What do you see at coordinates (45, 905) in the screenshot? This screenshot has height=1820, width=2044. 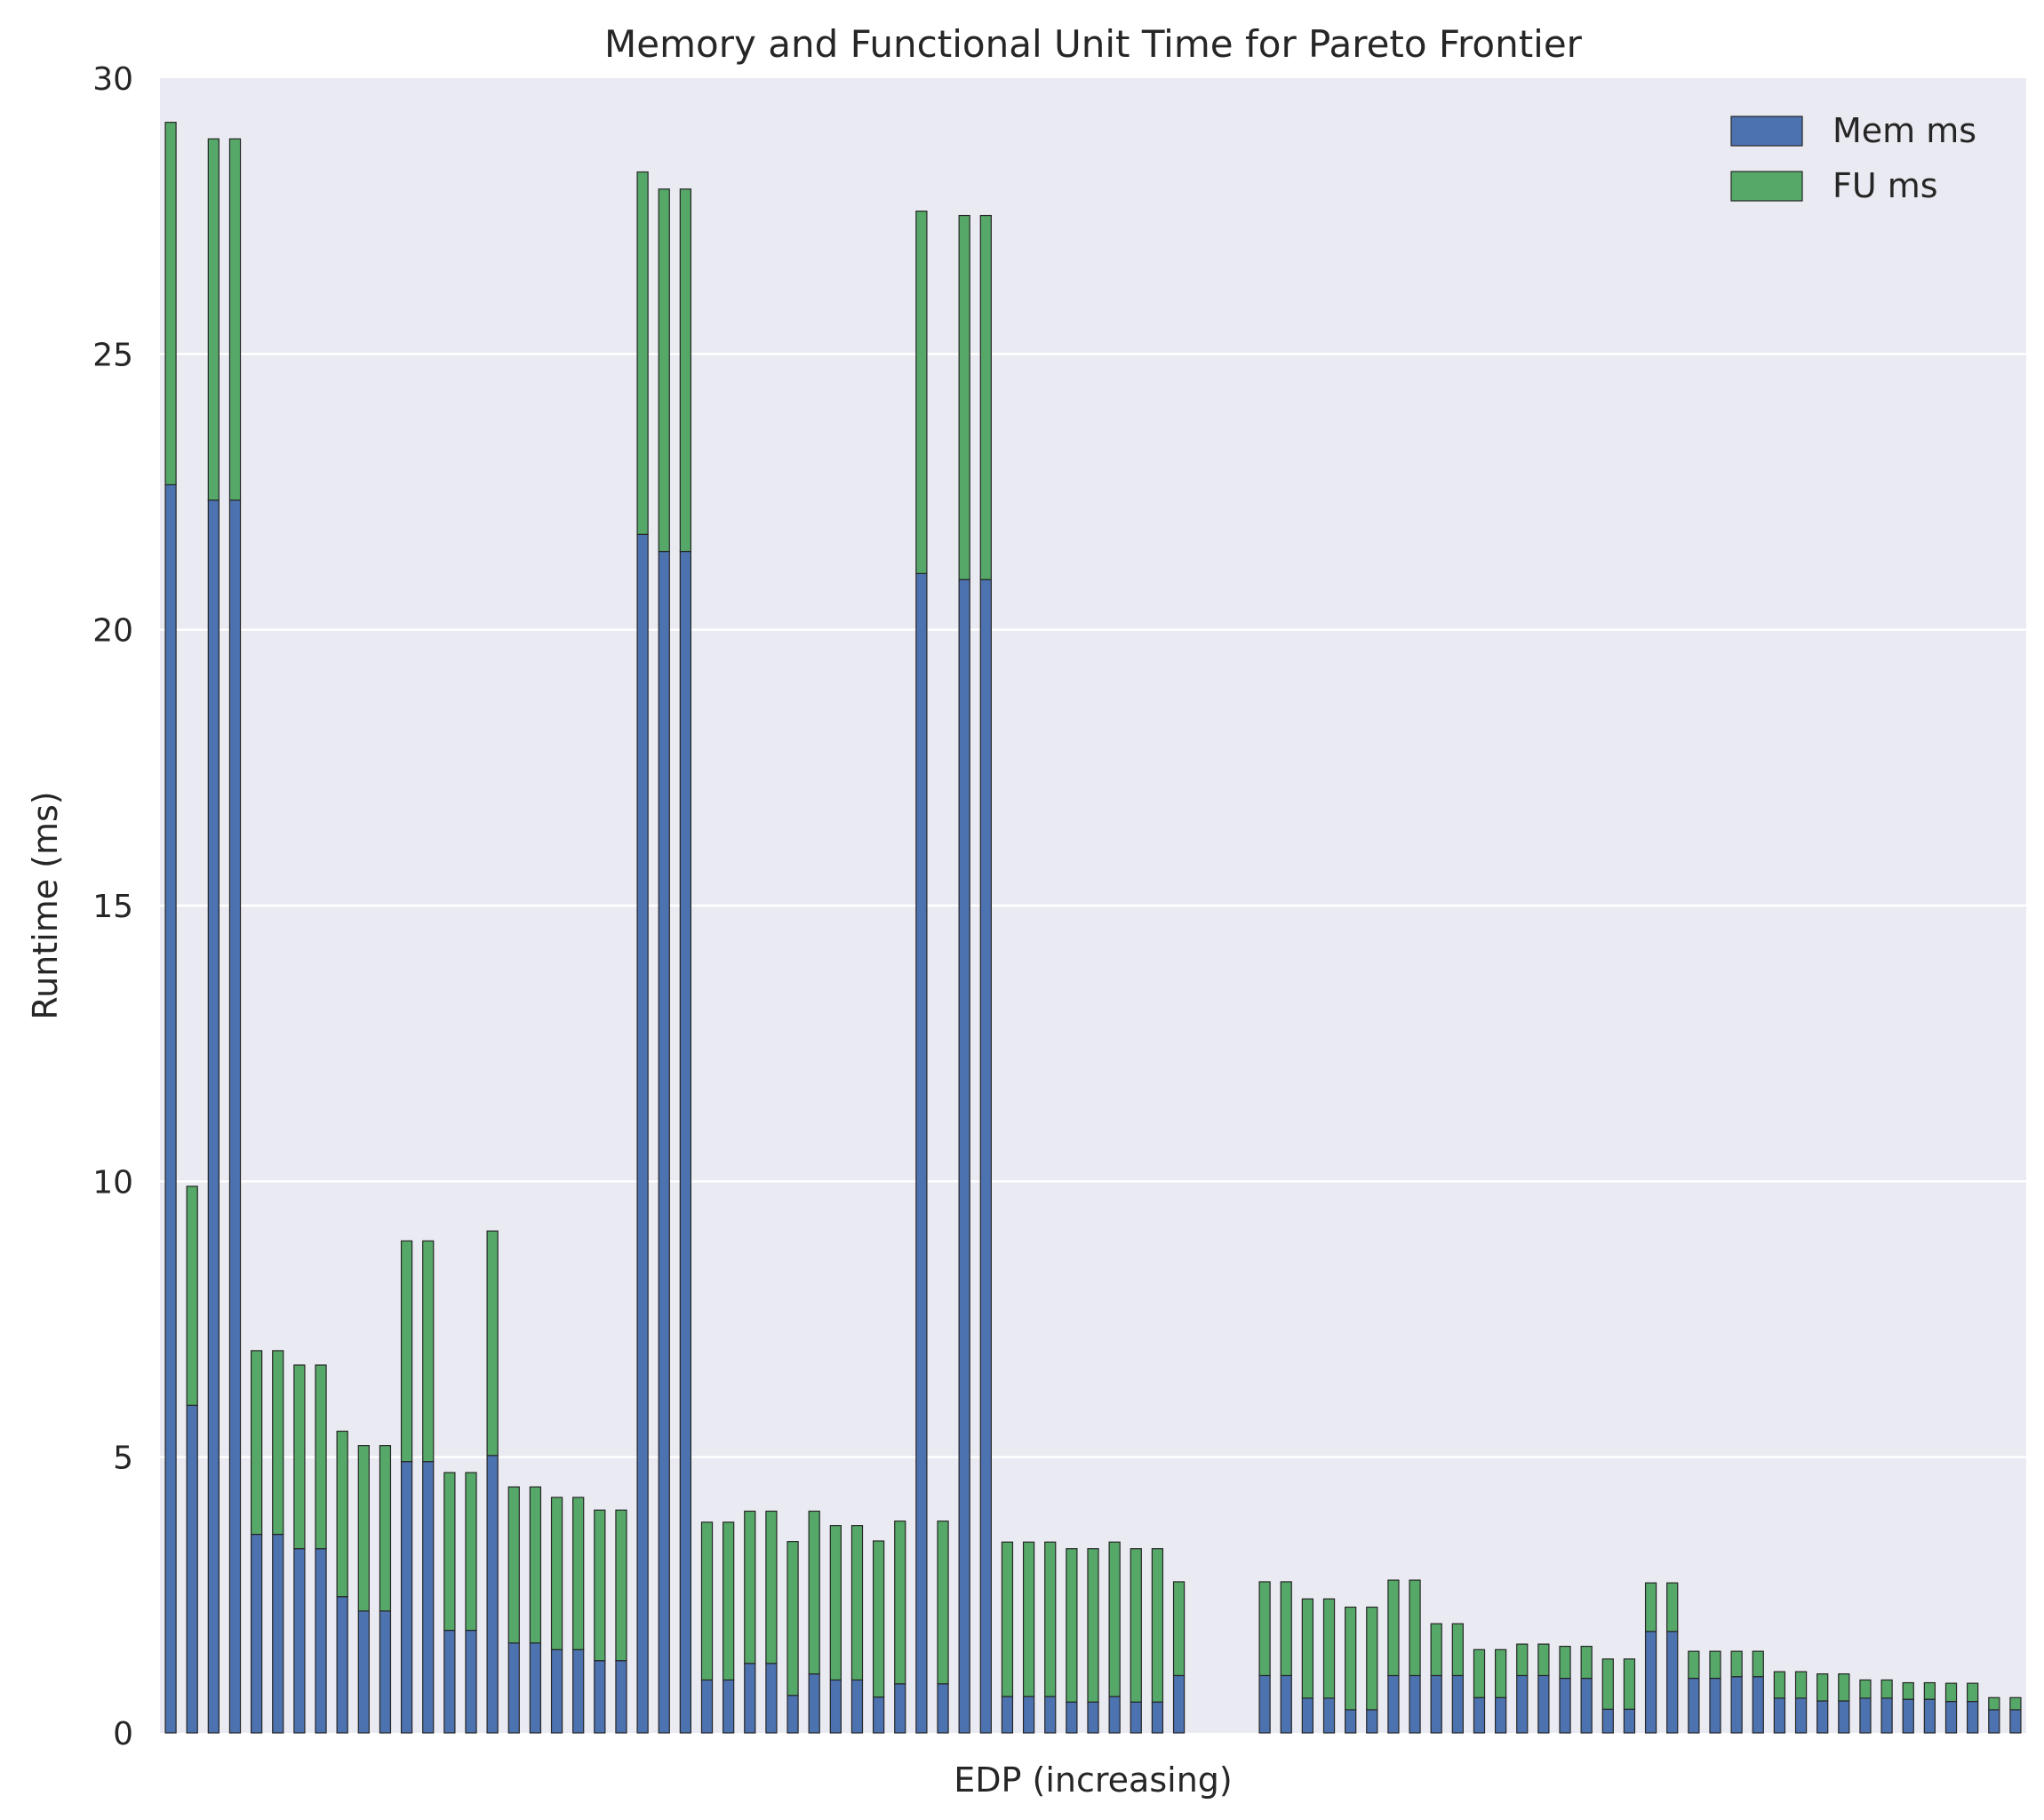 I see `y-axis-label: Runtime (ms)` at bounding box center [45, 905].